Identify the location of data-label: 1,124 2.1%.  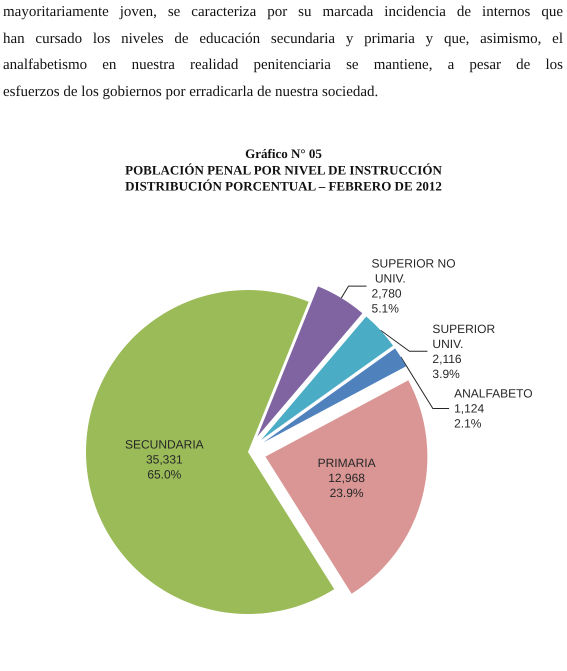
(469, 415).